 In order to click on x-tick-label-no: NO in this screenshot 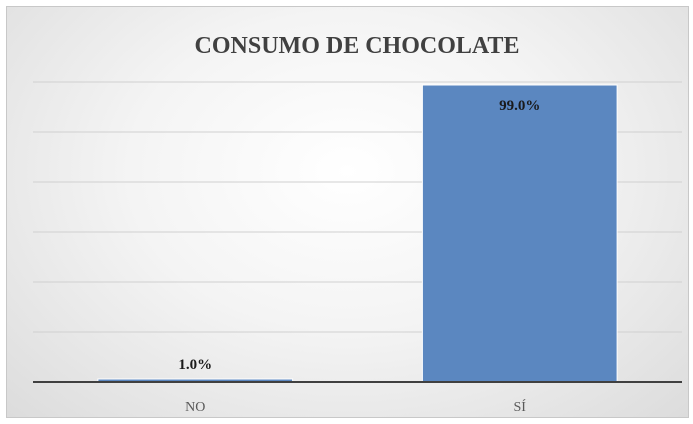, I will do `click(195, 407)`.